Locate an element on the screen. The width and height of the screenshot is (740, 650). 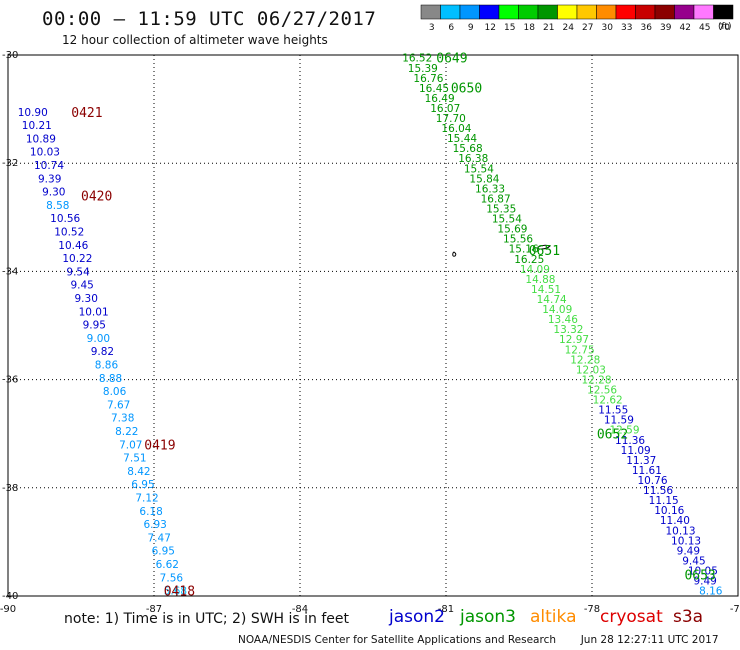
wave-height-value: 8.16 is located at coordinates (711, 592).